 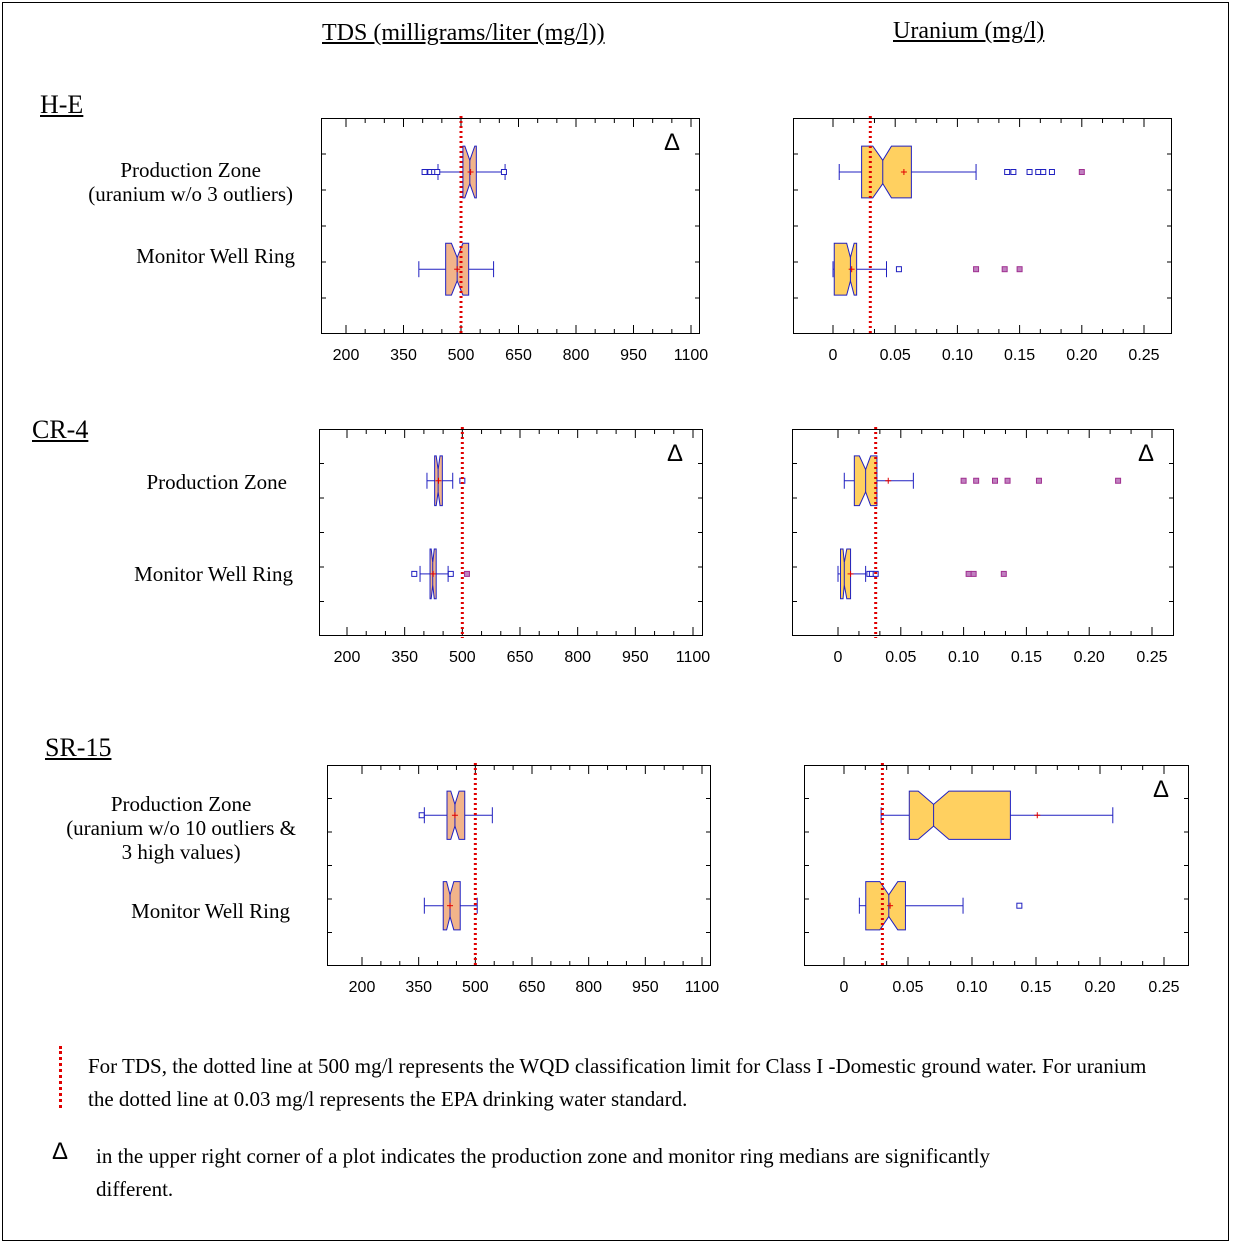 What do you see at coordinates (463, 33) in the screenshot?
I see `tds-column-header: TDS (milligrams/liter (mg/l))` at bounding box center [463, 33].